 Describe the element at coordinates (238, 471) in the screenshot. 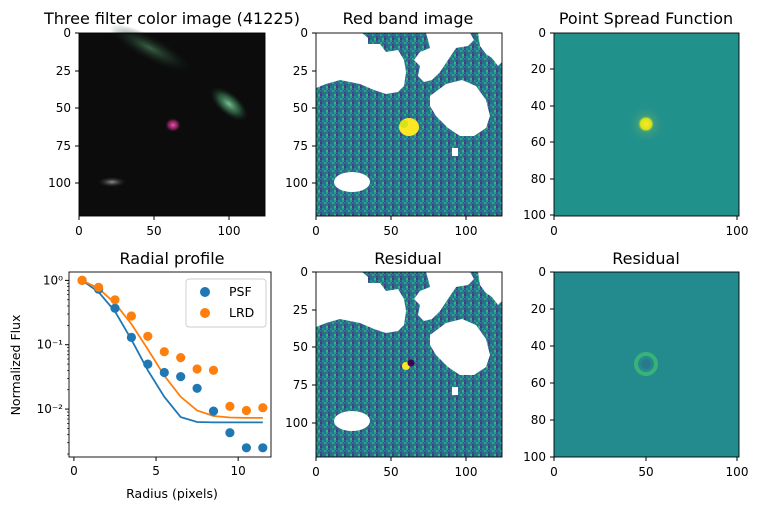

I see `x-tick-label: 10` at that location.